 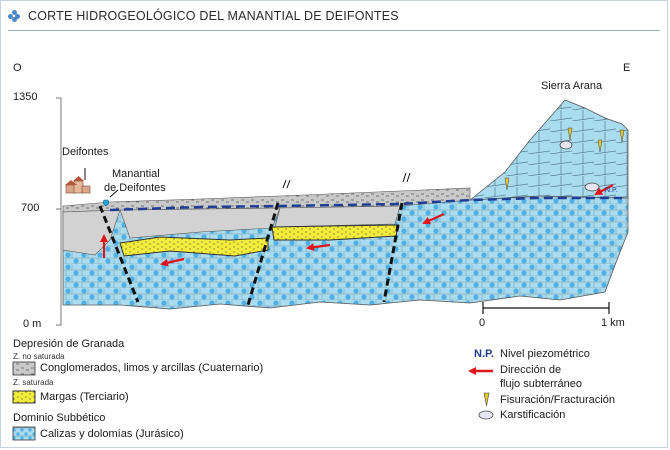 I want to click on deifontes-label: Deifontes, so click(x=85, y=152).